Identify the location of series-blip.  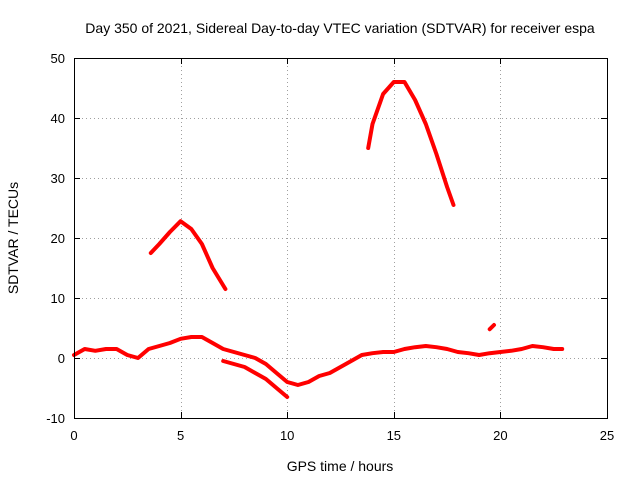
(491, 327).